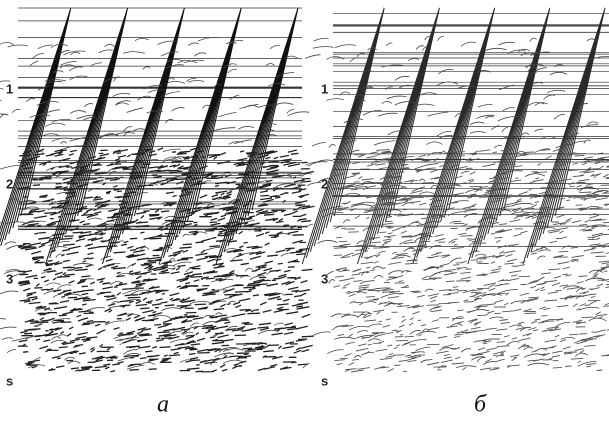  Describe the element at coordinates (480, 405) in the screenshot. I see `panel-caption: б` at that location.